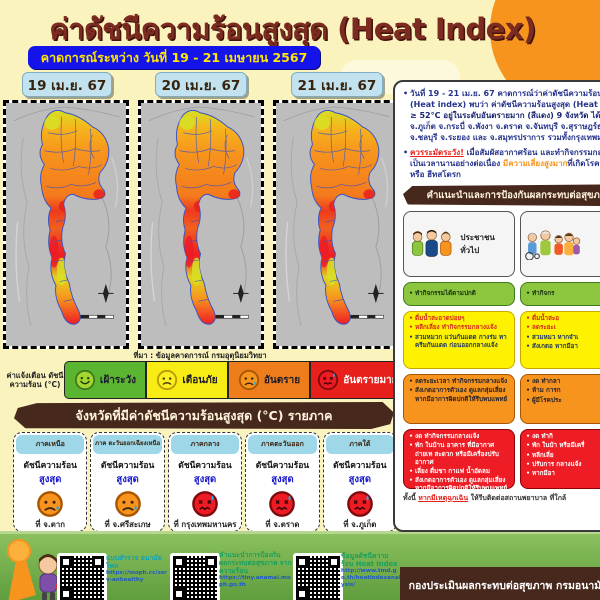 This screenshot has height=600, width=600. Describe the element at coordinates (66, 224) in the screenshot. I see `thailand-heat-map-day1` at that location.